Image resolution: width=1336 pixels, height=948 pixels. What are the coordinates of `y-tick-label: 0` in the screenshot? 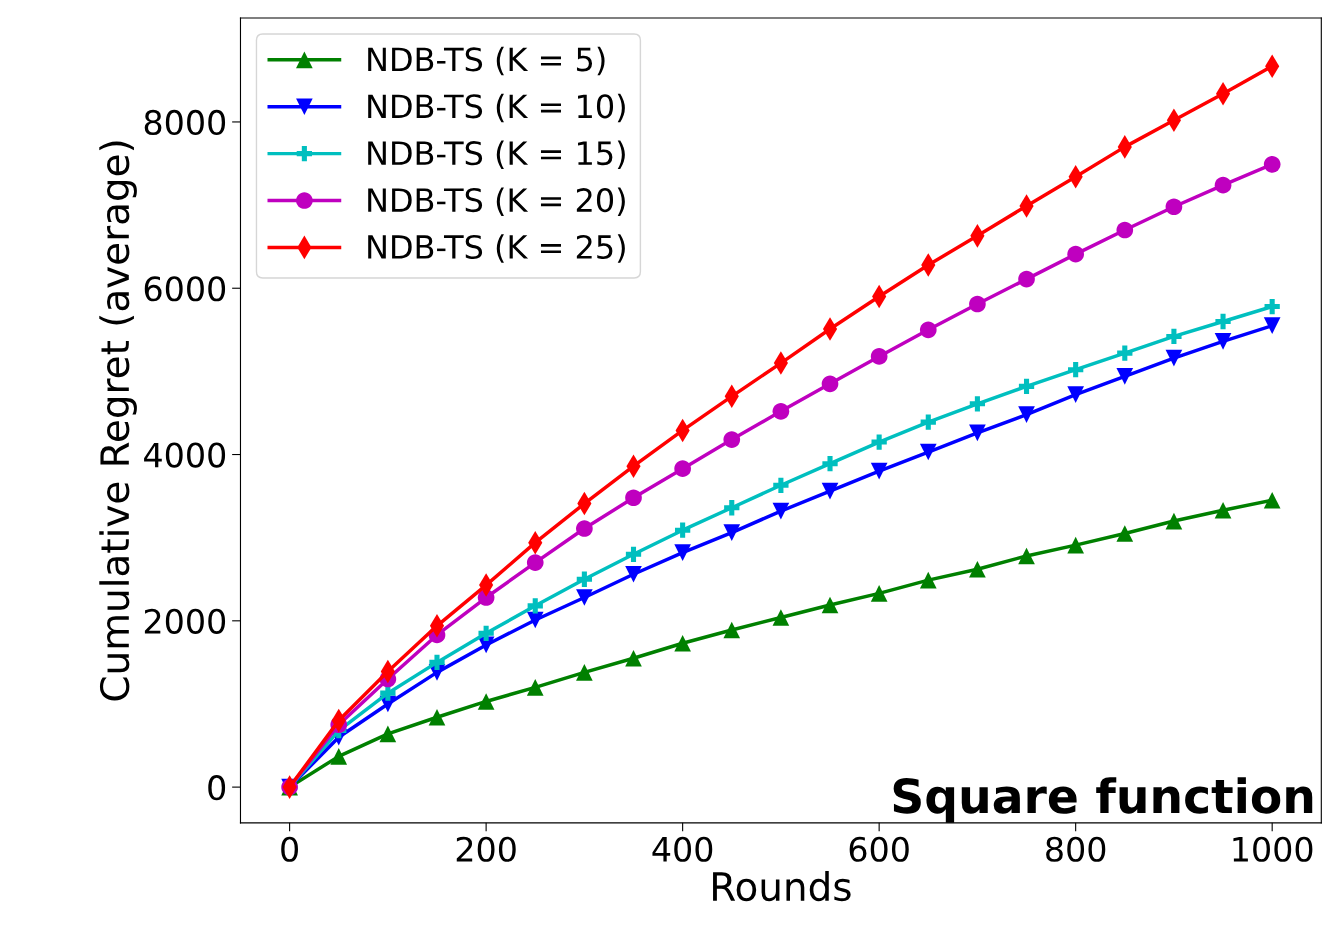 It's located at (217, 788).